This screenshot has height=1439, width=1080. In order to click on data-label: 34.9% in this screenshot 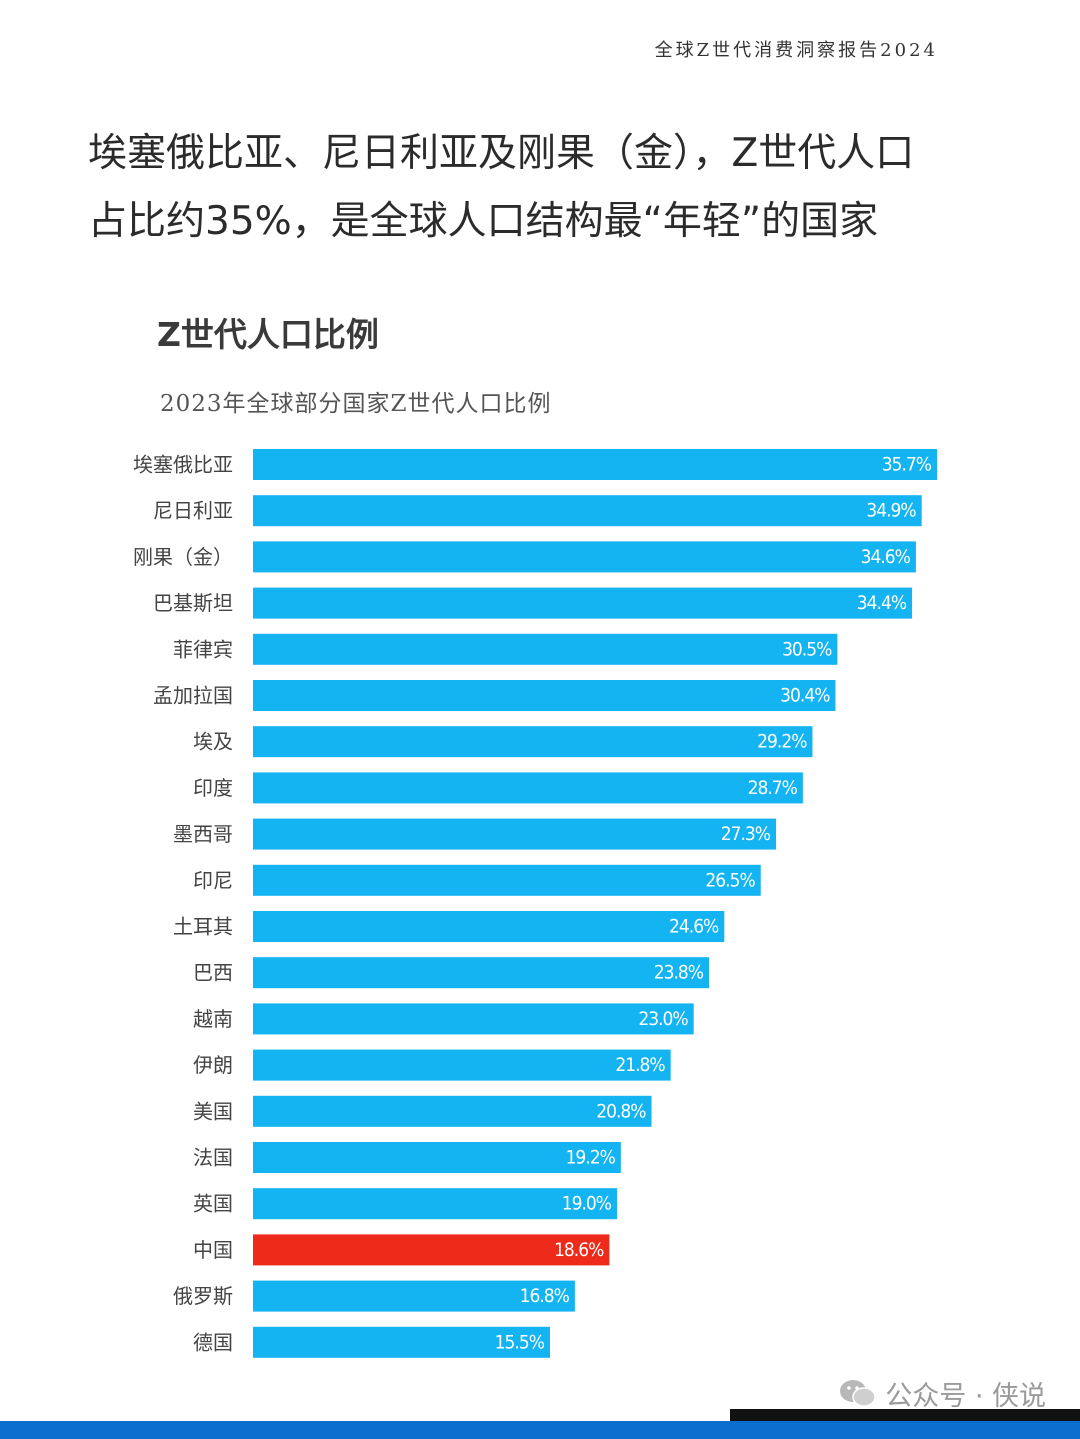, I will do `click(891, 511)`.